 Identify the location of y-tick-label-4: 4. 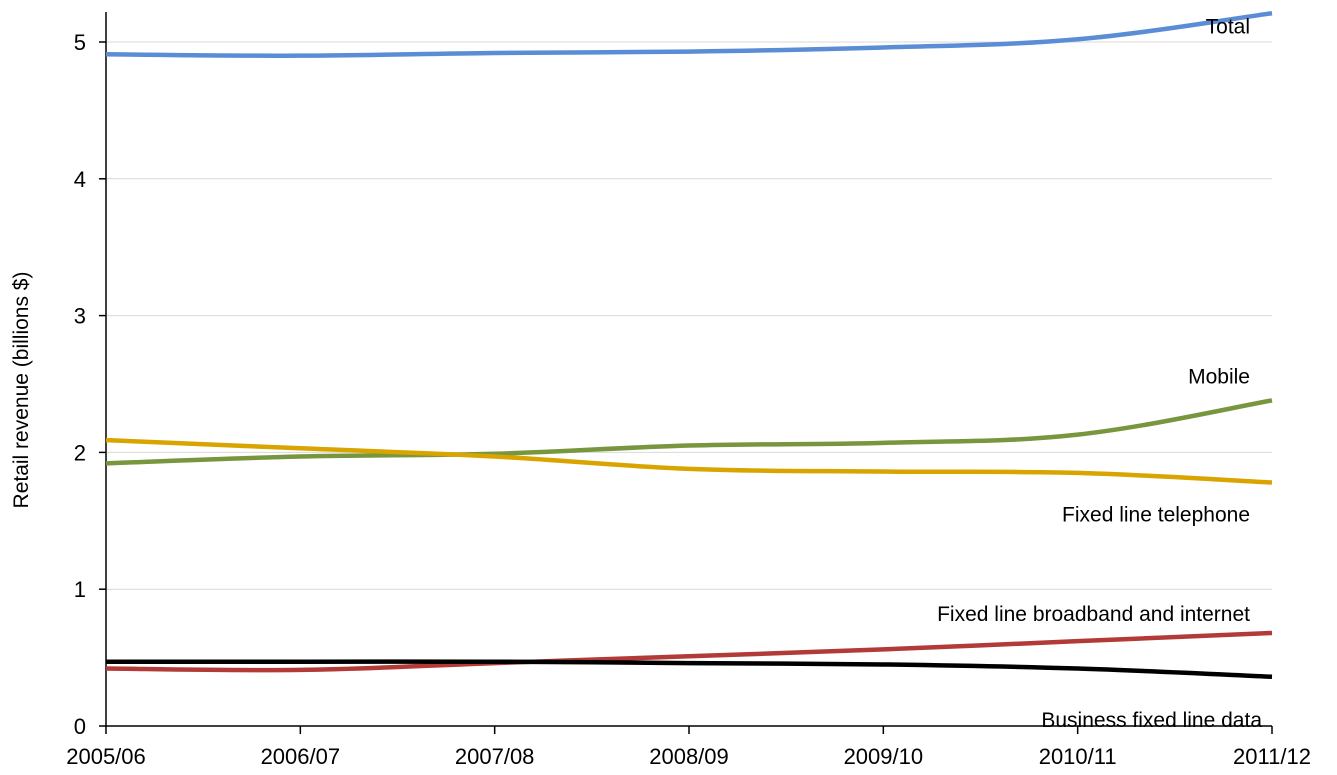
(80, 179).